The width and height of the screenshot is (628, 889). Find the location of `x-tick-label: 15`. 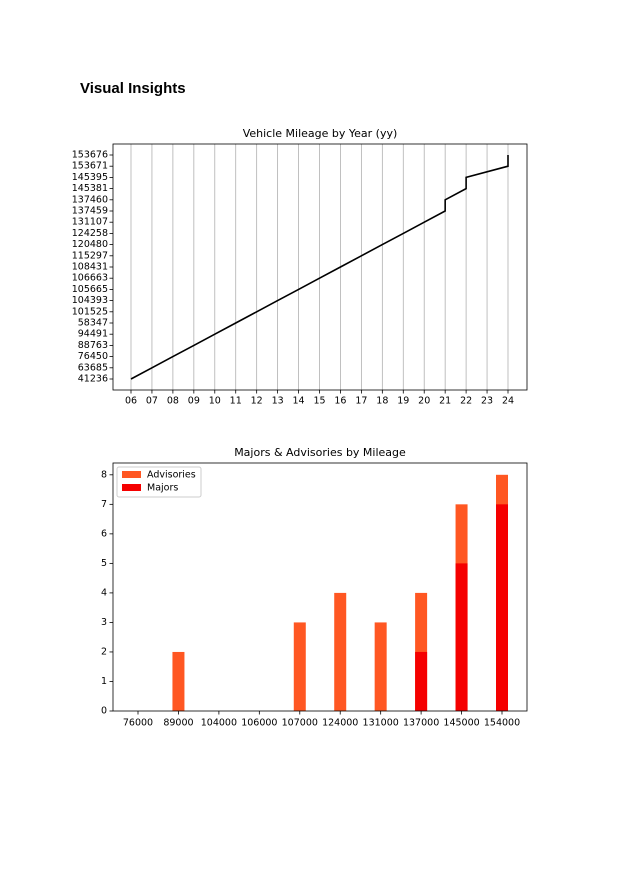

x-tick-label: 15 is located at coordinates (319, 401).